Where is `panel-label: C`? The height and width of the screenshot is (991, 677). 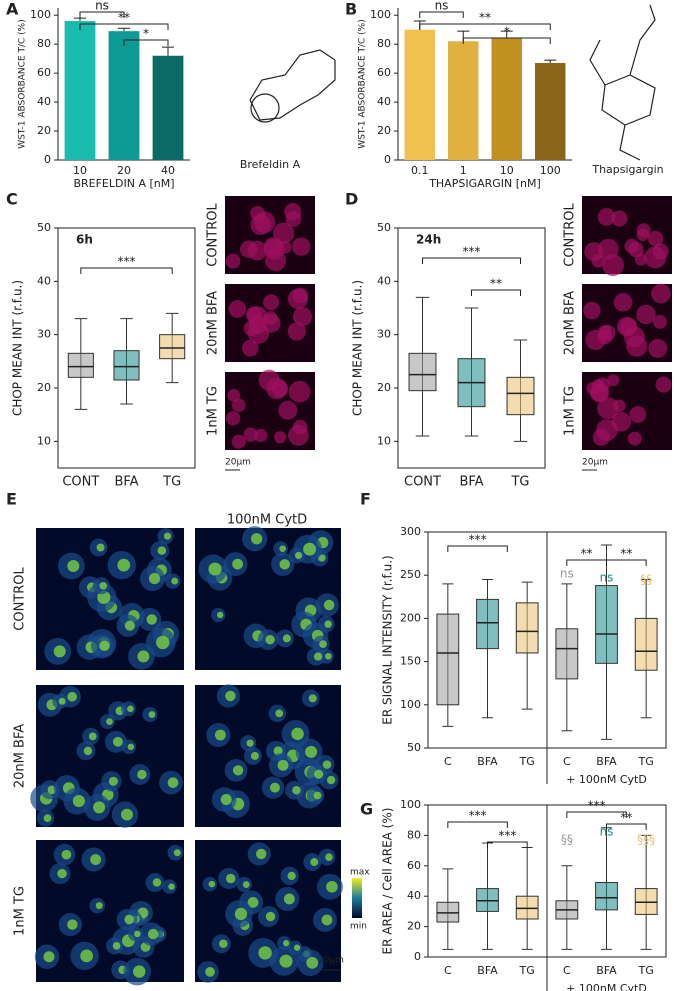 panel-label: C is located at coordinates (12, 199).